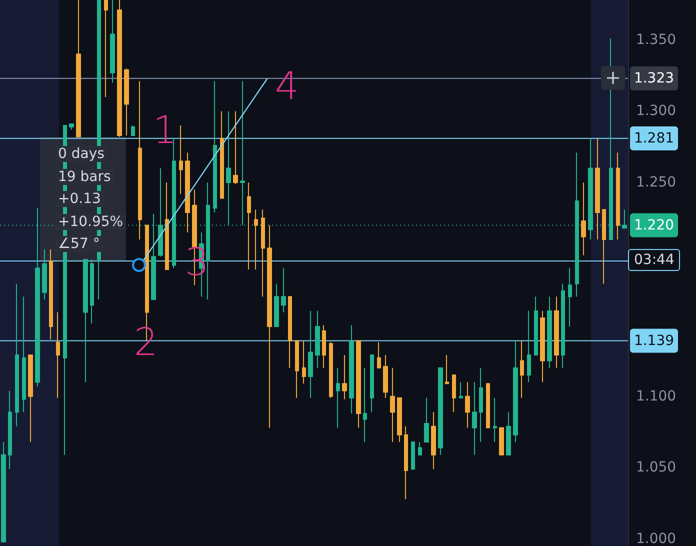  What do you see at coordinates (654, 138) in the screenshot?
I see `ref-line-label: 1.281` at bounding box center [654, 138].